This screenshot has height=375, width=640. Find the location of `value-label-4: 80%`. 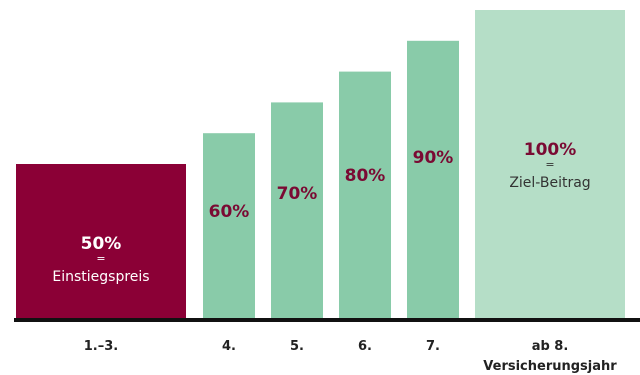

value-label-4: 80% is located at coordinates (365, 176).